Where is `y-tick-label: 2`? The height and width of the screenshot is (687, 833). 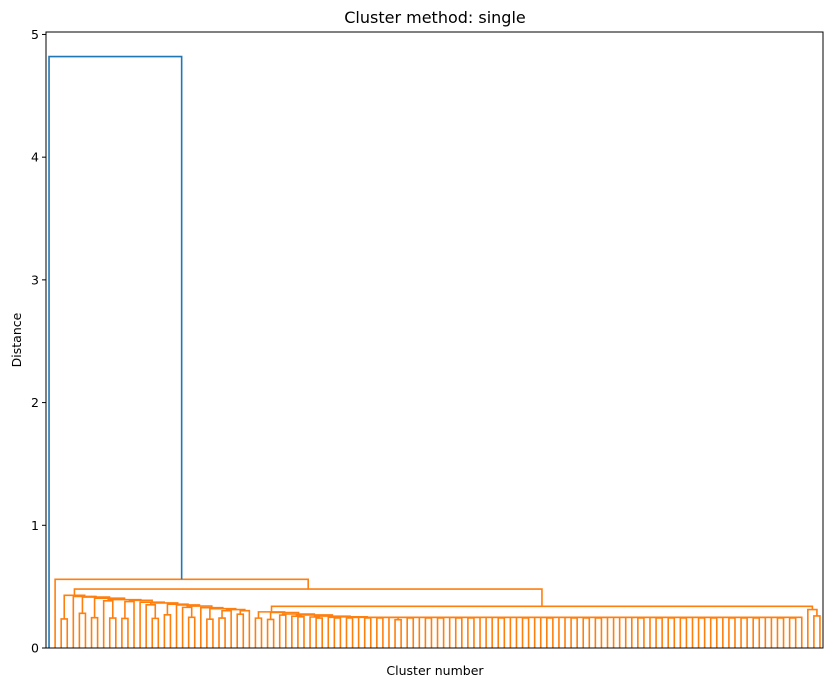 y-tick-label: 2 is located at coordinates (35, 402).